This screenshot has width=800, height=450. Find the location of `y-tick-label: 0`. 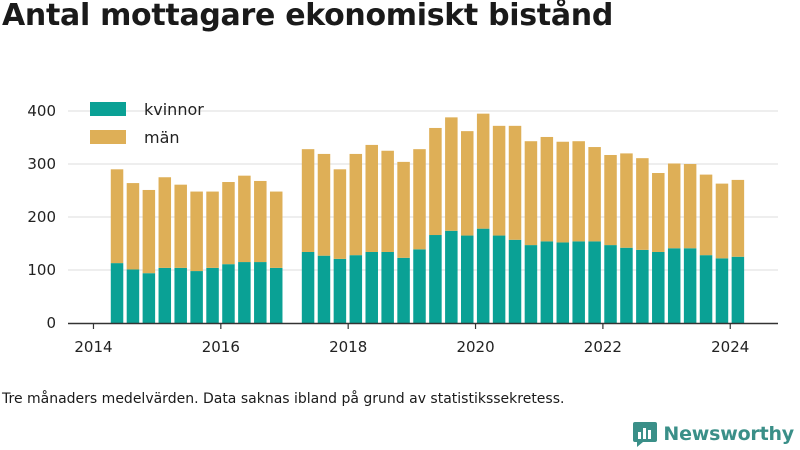

y-tick-label: 0 is located at coordinates (51, 323).